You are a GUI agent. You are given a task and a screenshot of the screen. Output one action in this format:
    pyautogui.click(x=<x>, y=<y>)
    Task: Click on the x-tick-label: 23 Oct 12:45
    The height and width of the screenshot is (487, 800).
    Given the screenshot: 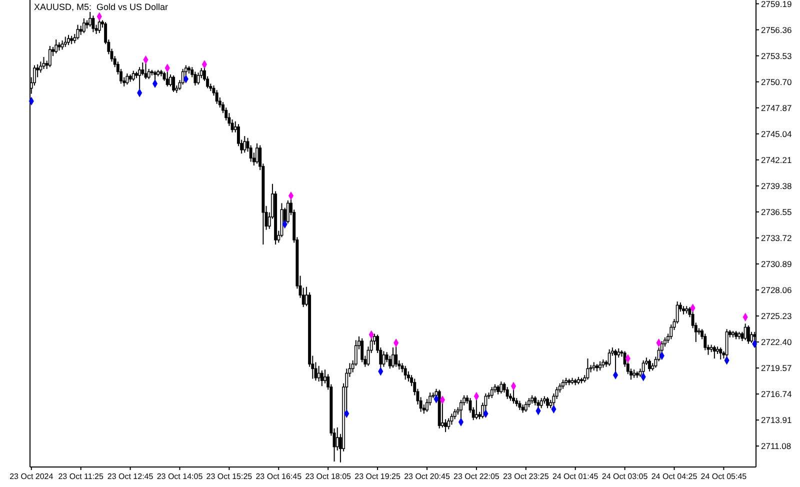 What is the action you would take?
    pyautogui.click(x=130, y=476)
    